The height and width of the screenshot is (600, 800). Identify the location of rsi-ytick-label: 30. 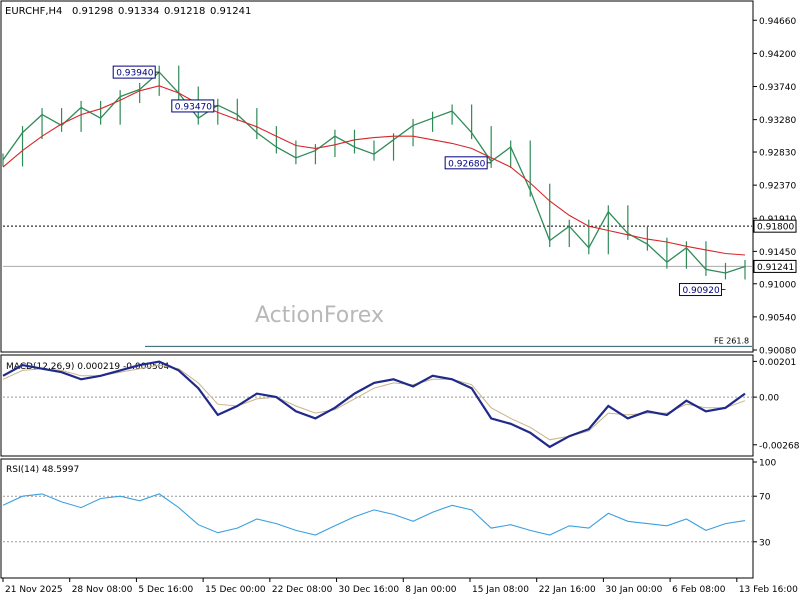
(765, 543).